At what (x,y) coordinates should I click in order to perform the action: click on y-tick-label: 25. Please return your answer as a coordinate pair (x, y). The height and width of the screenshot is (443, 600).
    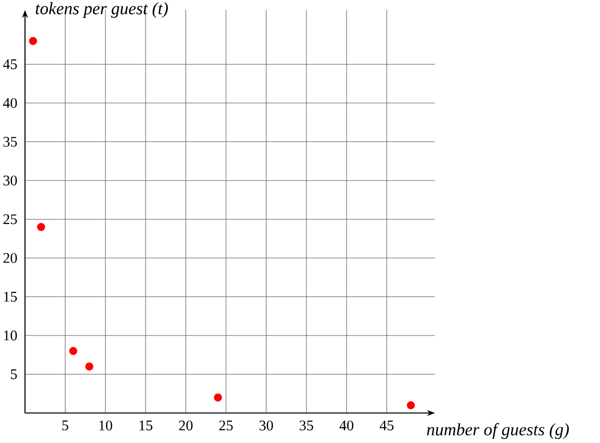
    Looking at the image, I should click on (10, 219).